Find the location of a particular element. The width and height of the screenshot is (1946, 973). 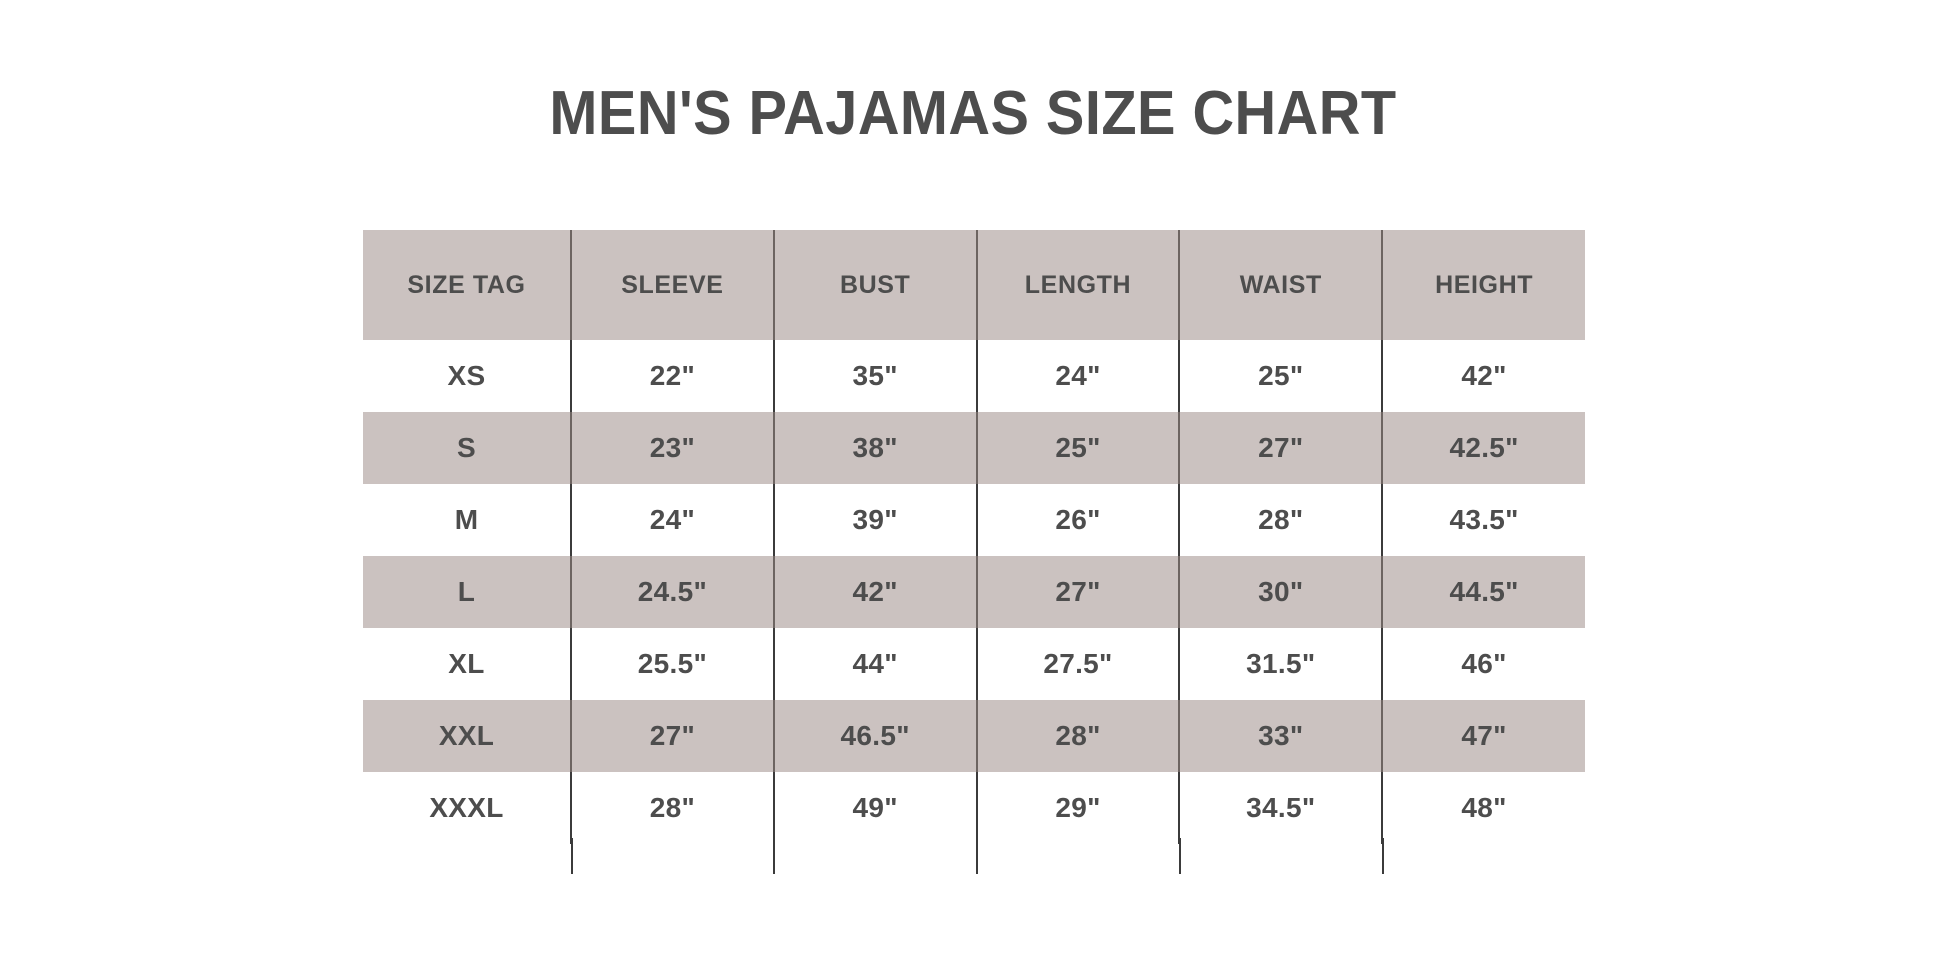

cell-length: 29" is located at coordinates (1077, 808).